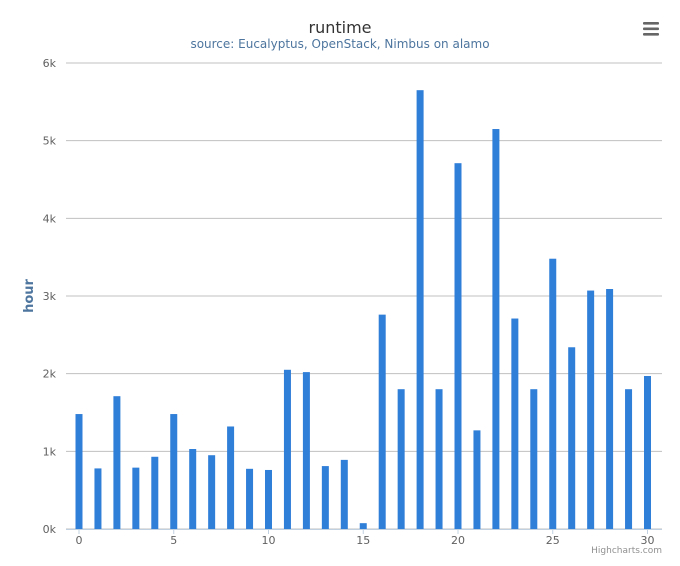 This screenshot has height=566, width=680. Describe the element at coordinates (50, 529) in the screenshot. I see `y-tick-label: 0k` at that location.